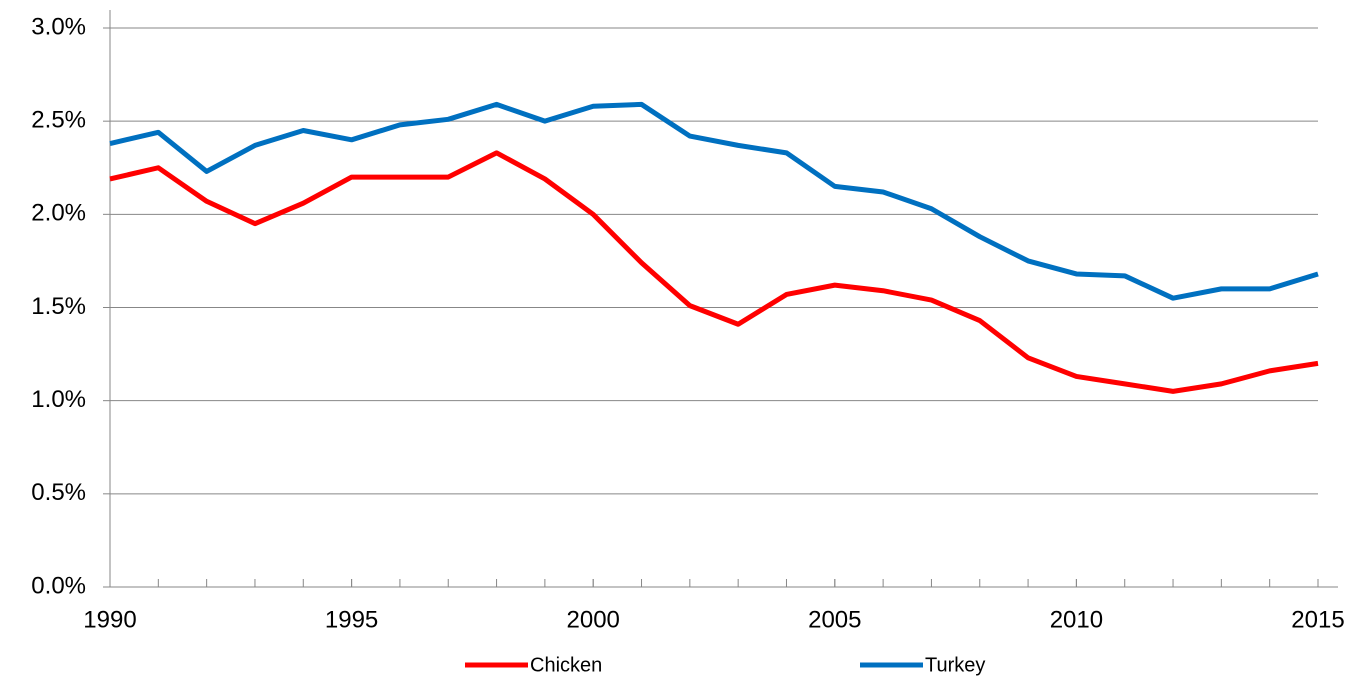 This screenshot has height=681, width=1369. I want to click on y-tick-label: 0.0%, so click(58, 585).